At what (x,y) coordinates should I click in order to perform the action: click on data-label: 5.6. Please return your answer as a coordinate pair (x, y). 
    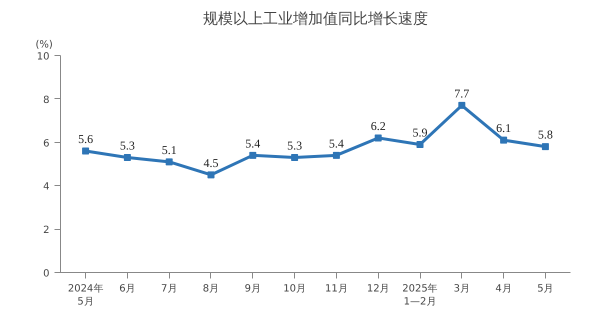
    Looking at the image, I should click on (86, 139).